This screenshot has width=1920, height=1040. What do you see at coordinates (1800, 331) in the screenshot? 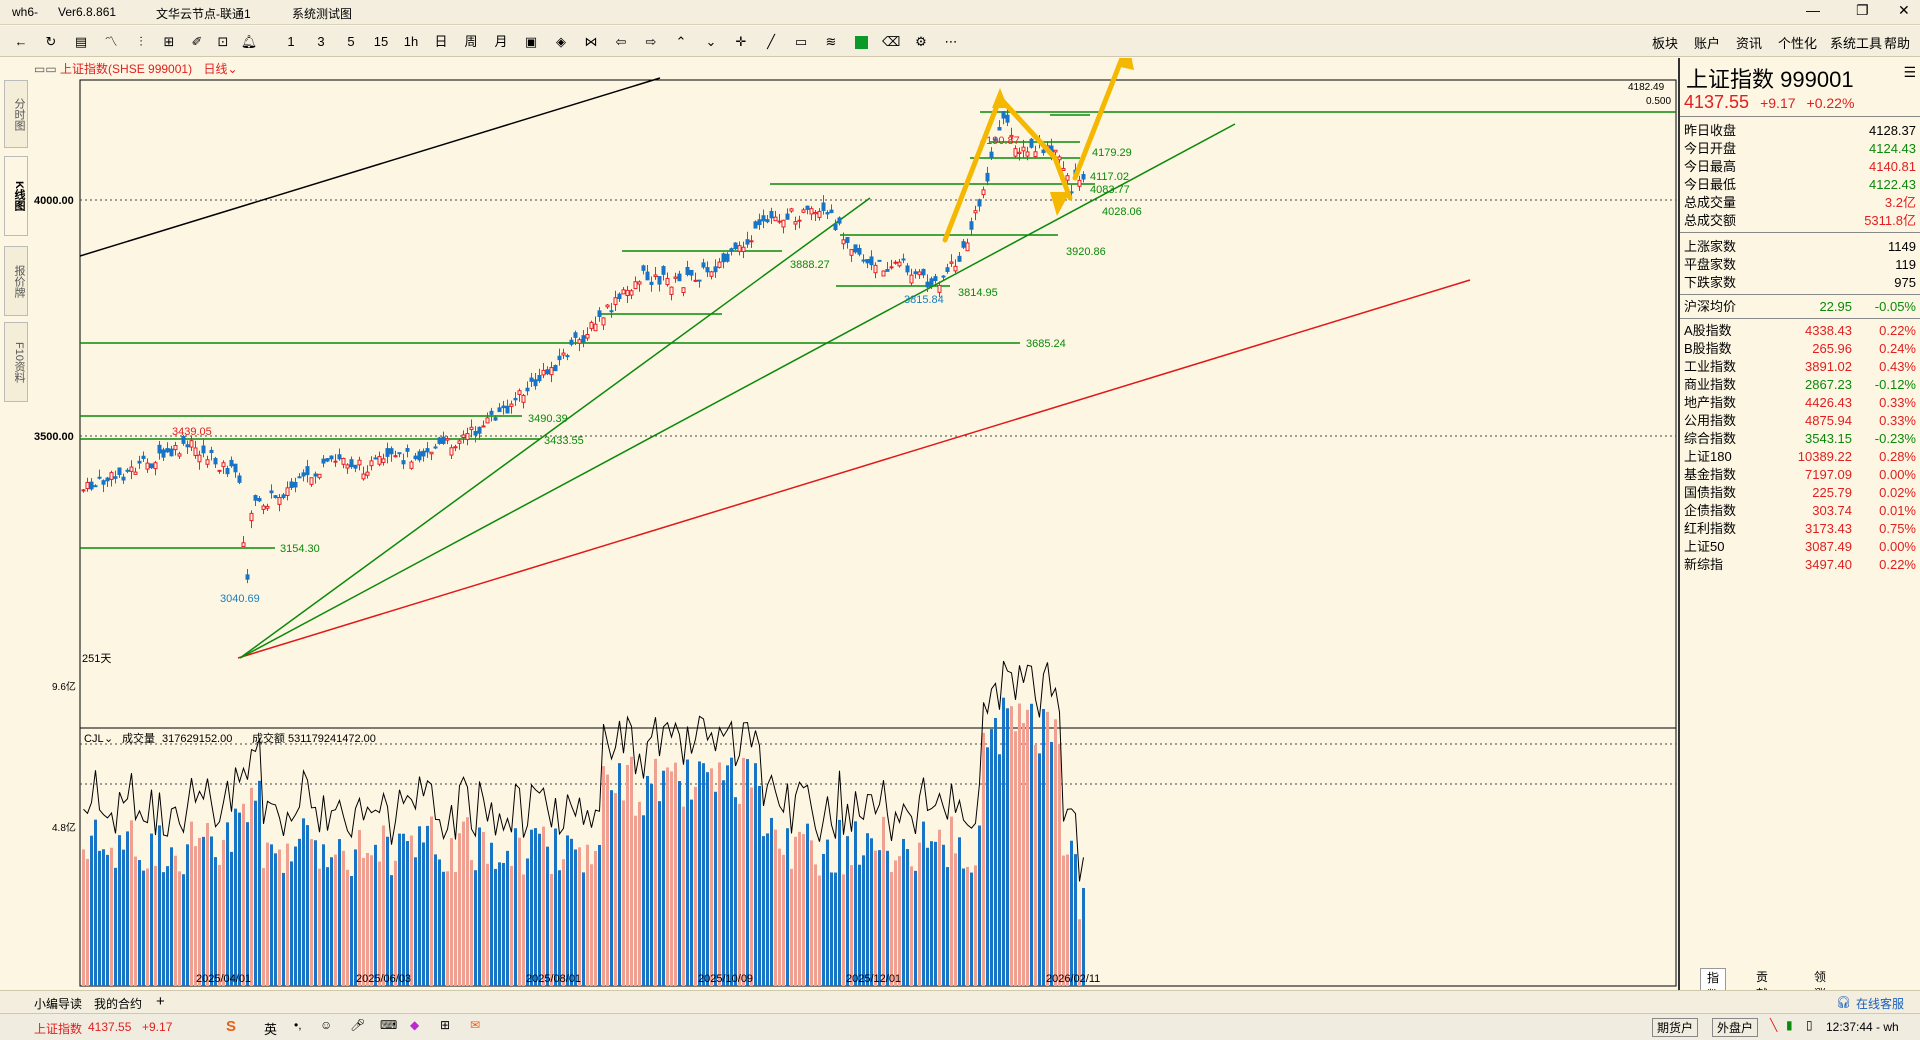
I see `index-row: A股指数 4338.43 0.22%` at bounding box center [1800, 331].